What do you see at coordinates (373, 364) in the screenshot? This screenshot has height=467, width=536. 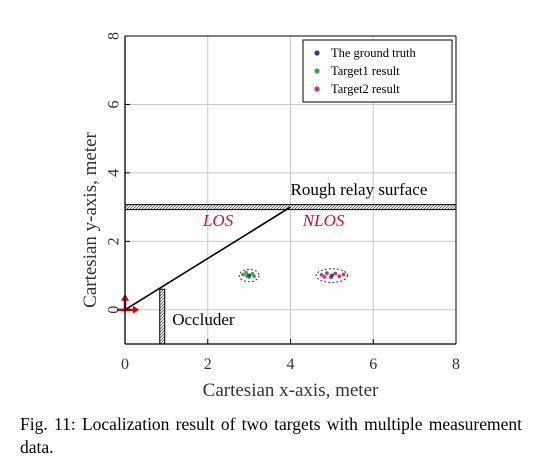 I see `x-tick-label: 6` at bounding box center [373, 364].